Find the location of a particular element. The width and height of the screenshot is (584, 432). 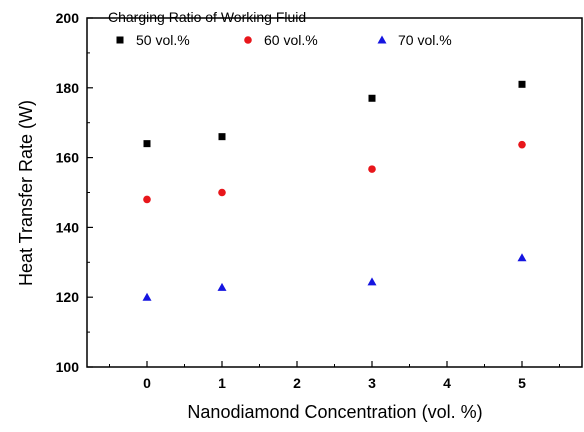

legend-marker-square is located at coordinates (120, 40).